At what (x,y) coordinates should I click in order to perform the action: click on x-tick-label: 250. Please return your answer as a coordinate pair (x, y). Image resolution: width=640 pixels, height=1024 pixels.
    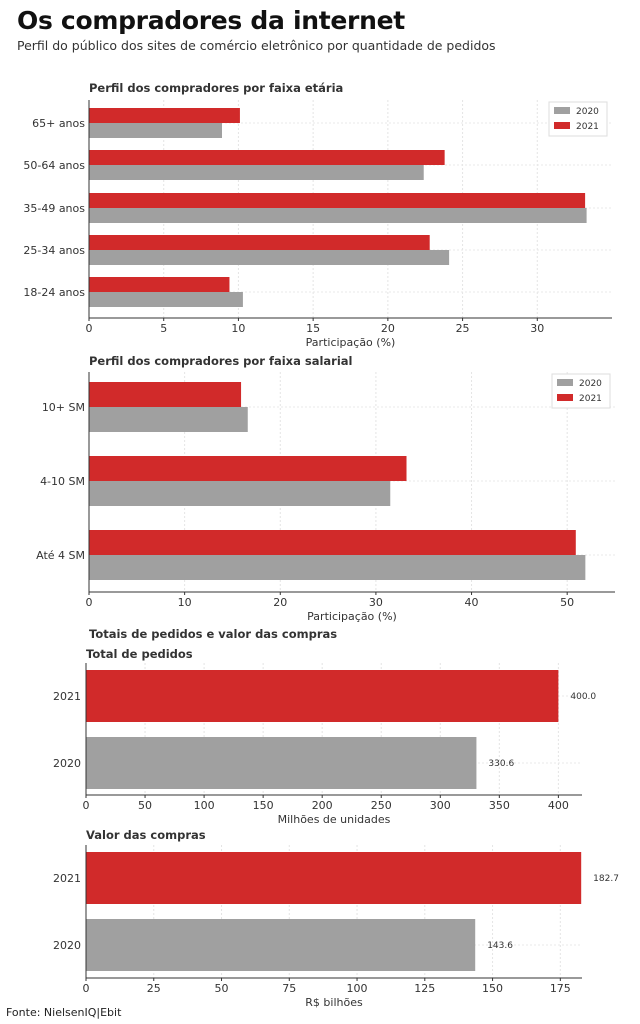
    Looking at the image, I should click on (381, 805).